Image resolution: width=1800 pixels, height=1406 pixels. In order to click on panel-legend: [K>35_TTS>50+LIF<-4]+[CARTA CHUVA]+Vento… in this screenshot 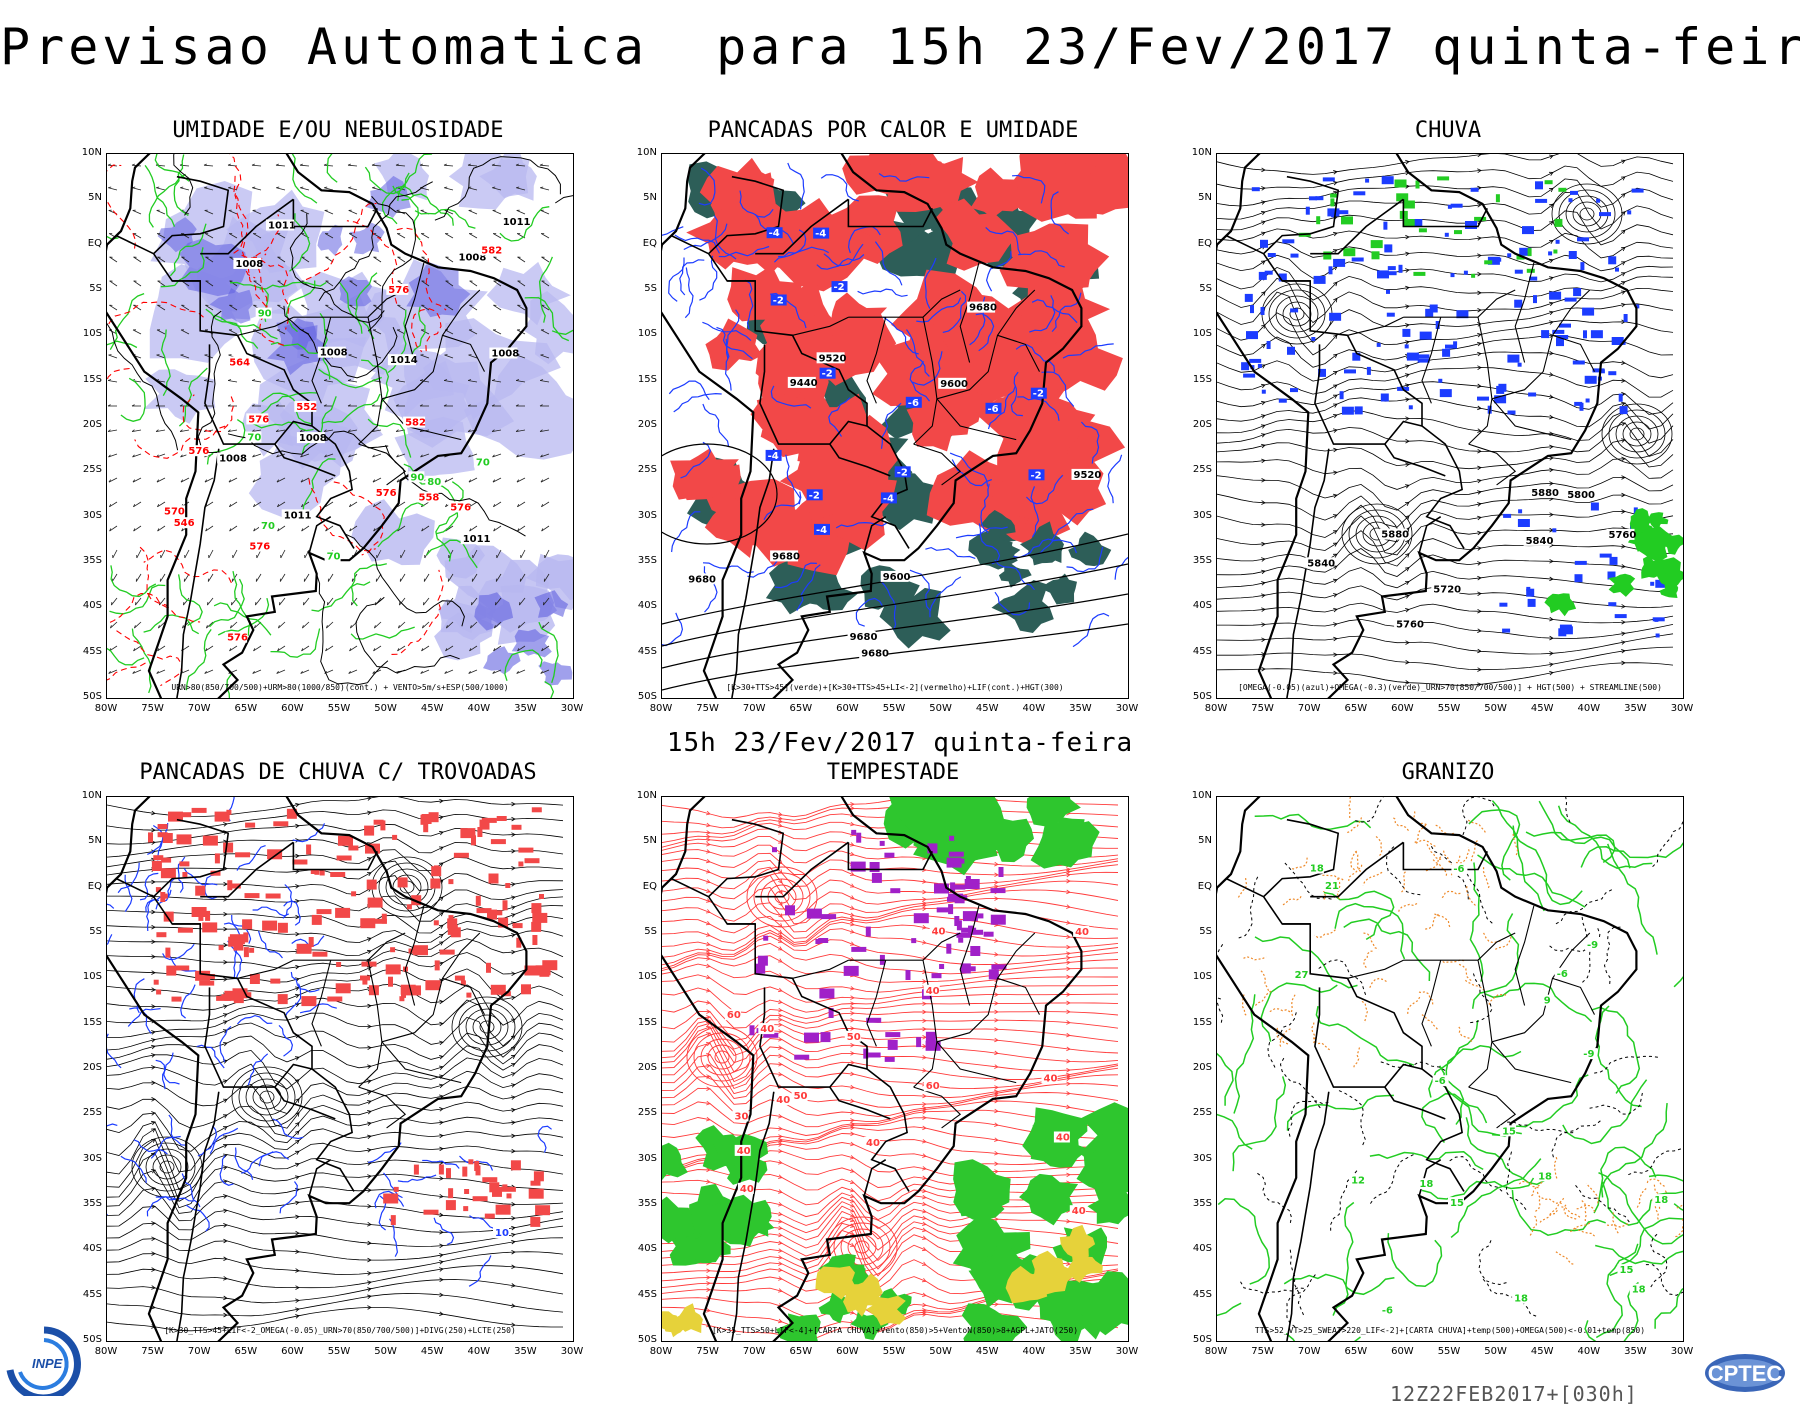, I will do `click(895, 1330)`.